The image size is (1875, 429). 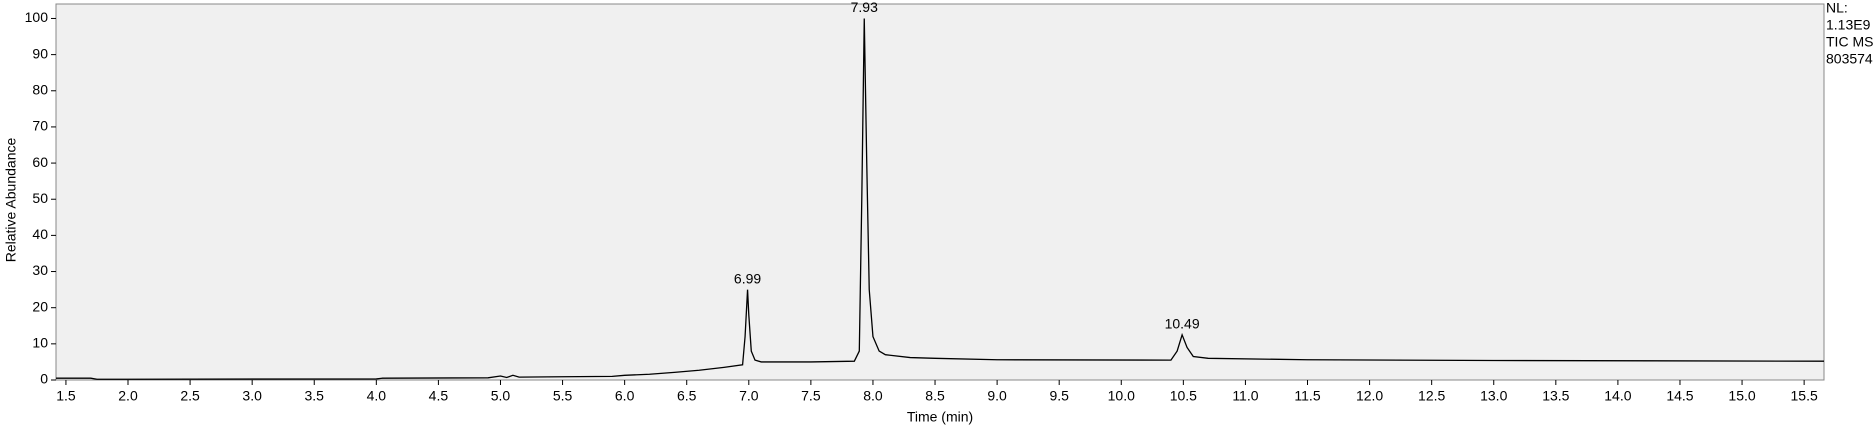 I want to click on x-tick-label: 6.0, so click(x=625, y=396).